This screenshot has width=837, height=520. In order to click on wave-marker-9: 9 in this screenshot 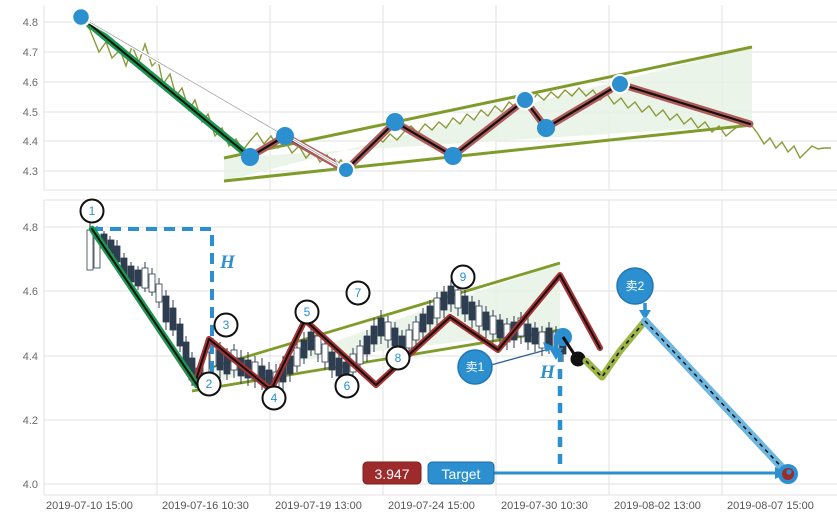, I will do `click(463, 277)`.